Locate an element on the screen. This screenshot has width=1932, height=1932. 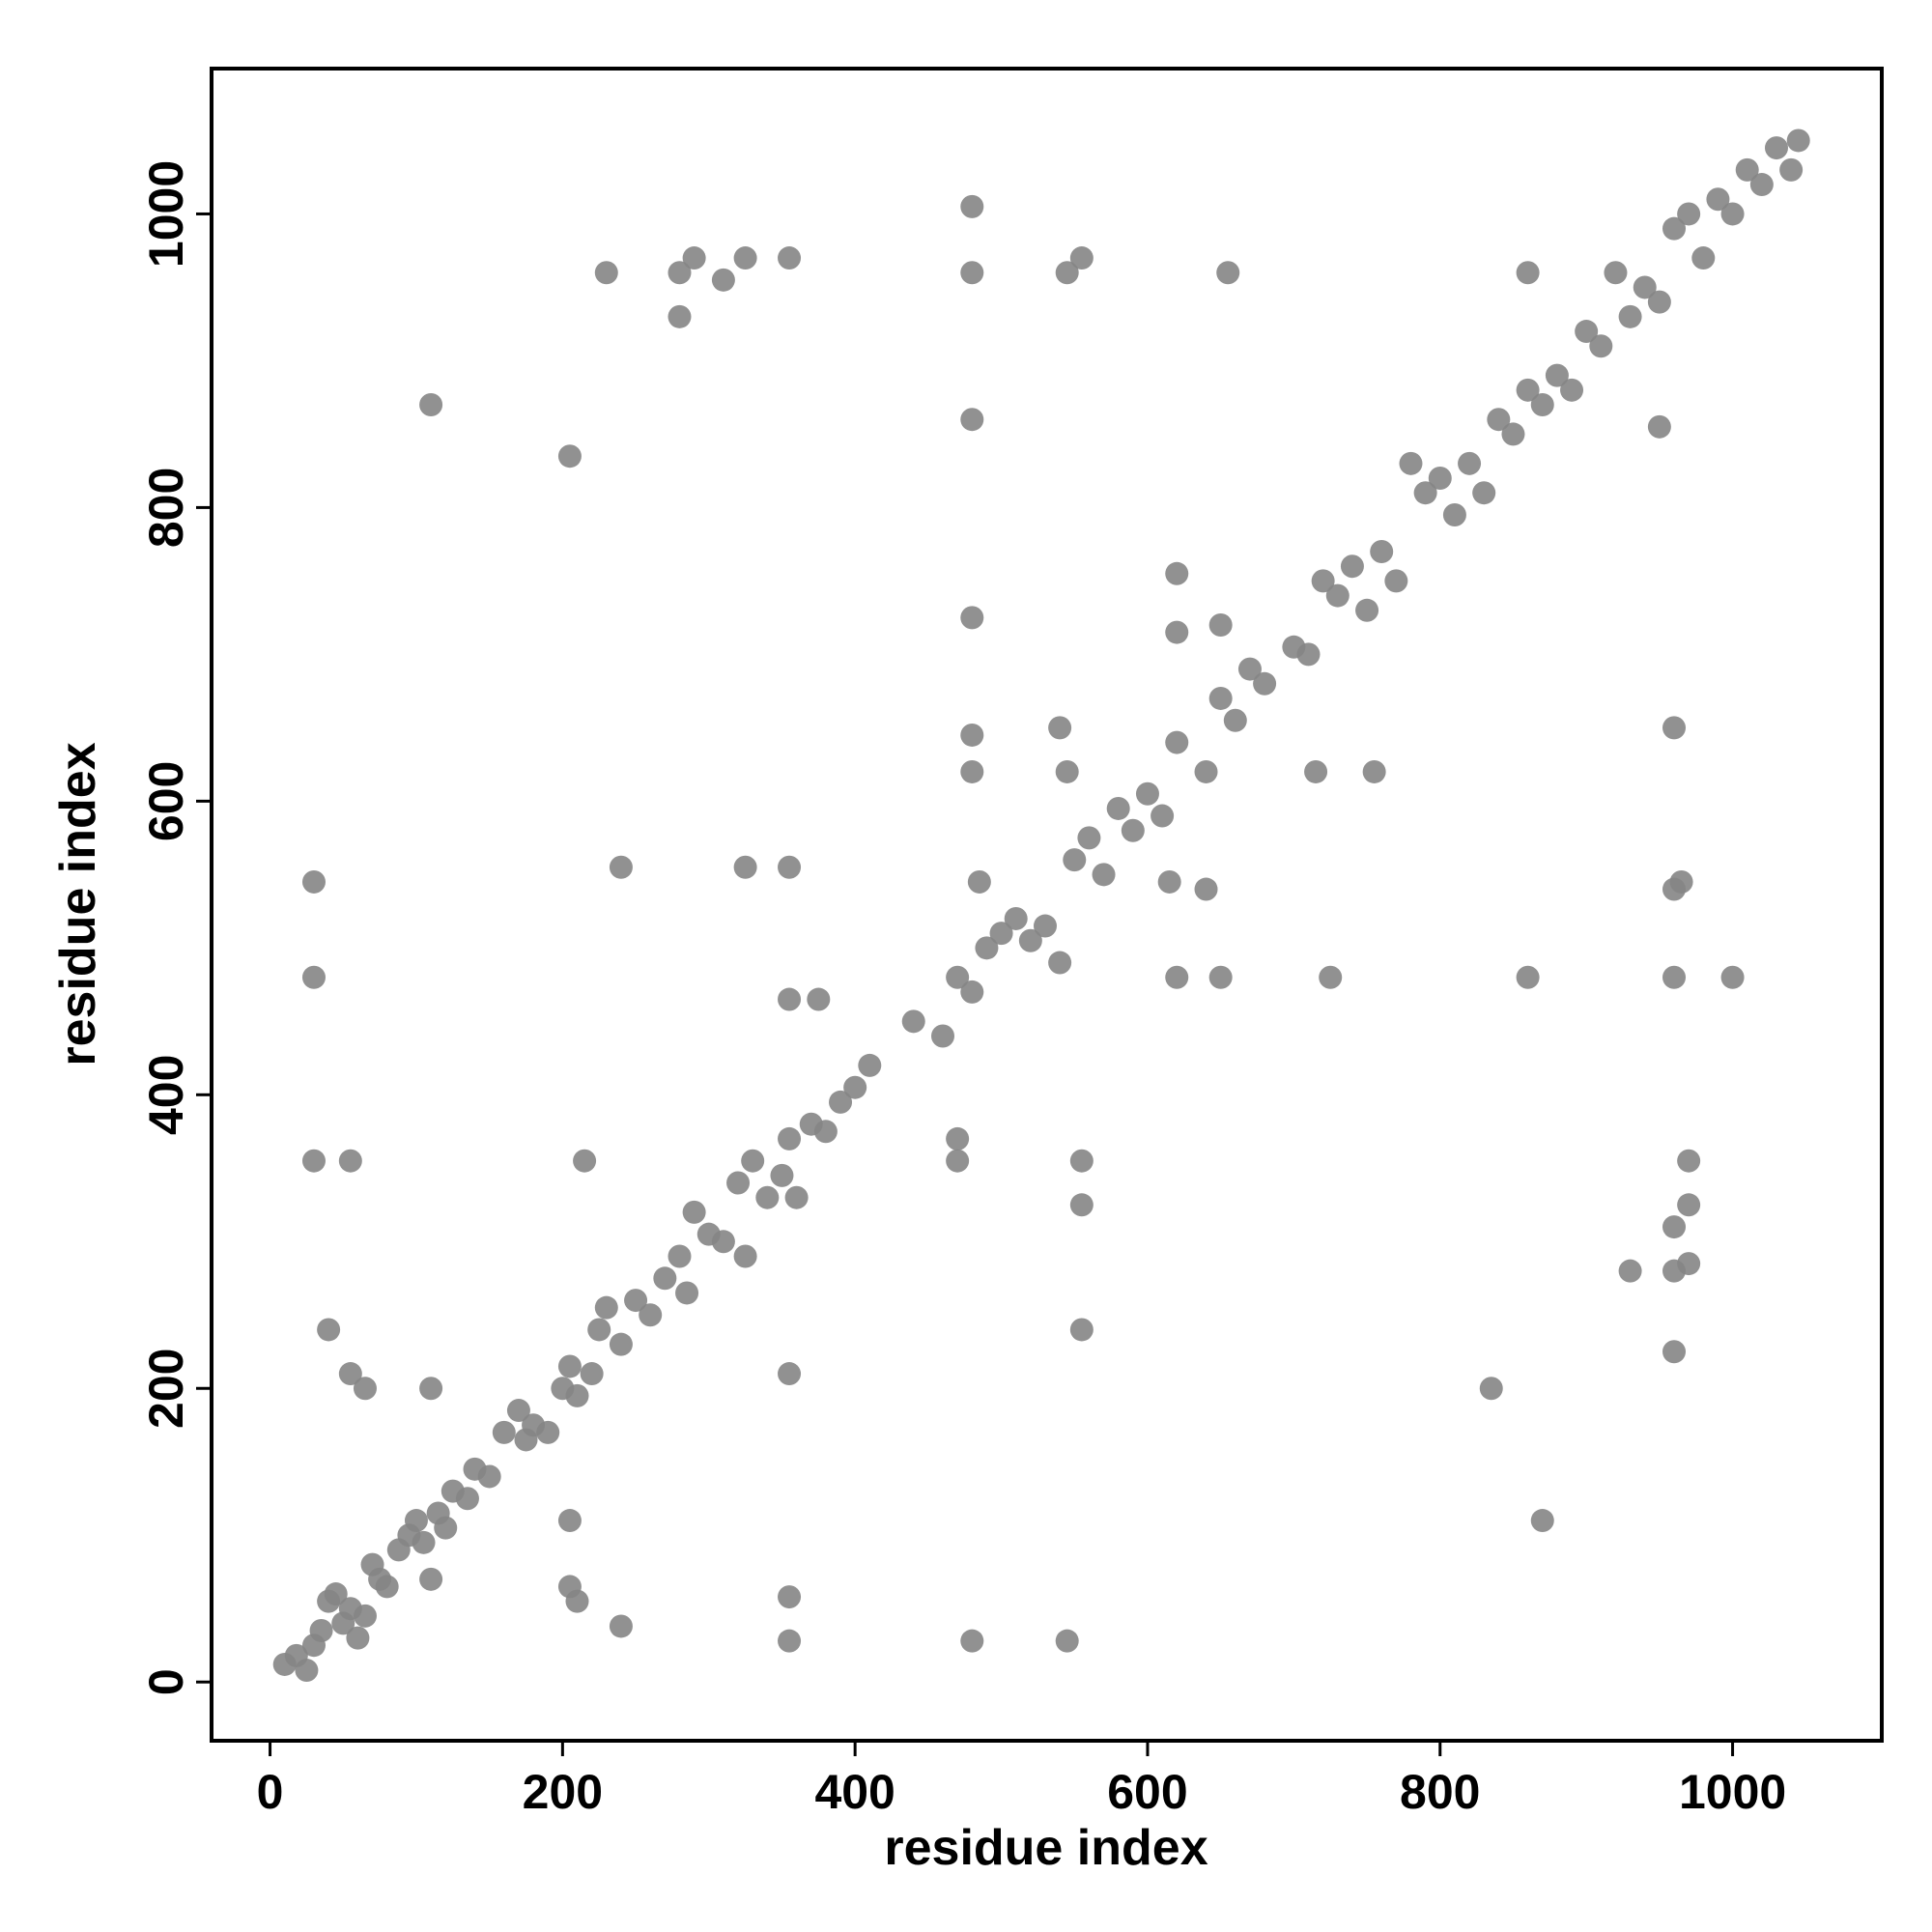
x-axis-label: residue index is located at coordinates (1046, 1848).